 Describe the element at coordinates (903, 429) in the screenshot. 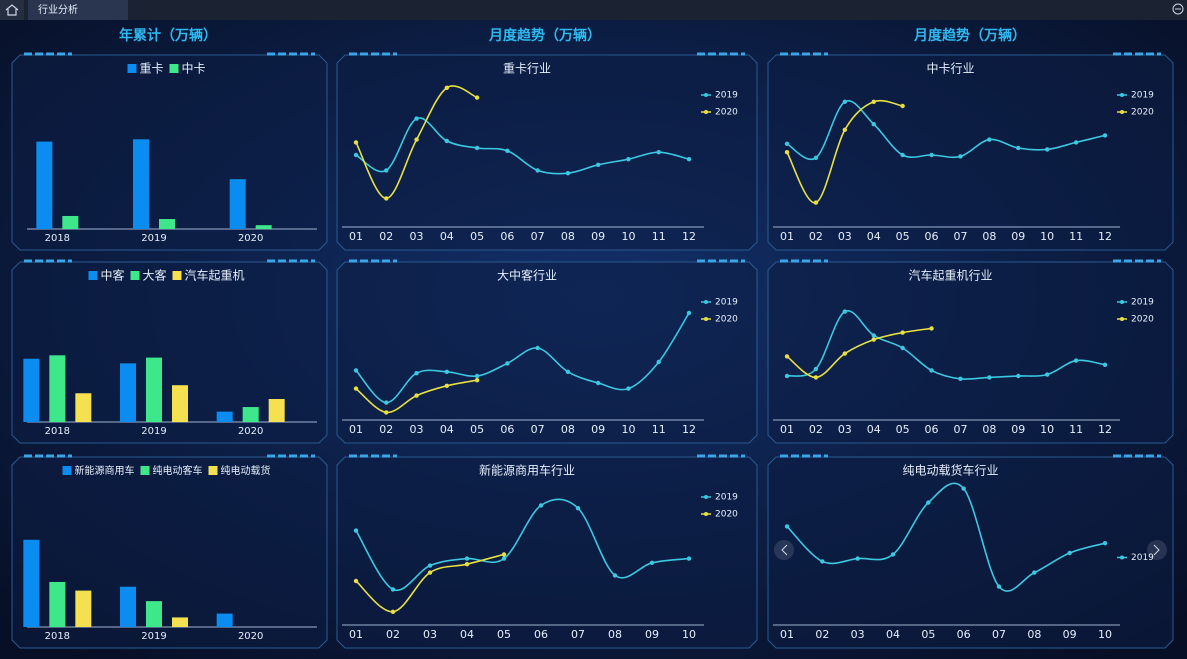

I see `x-tick-label: 05` at that location.